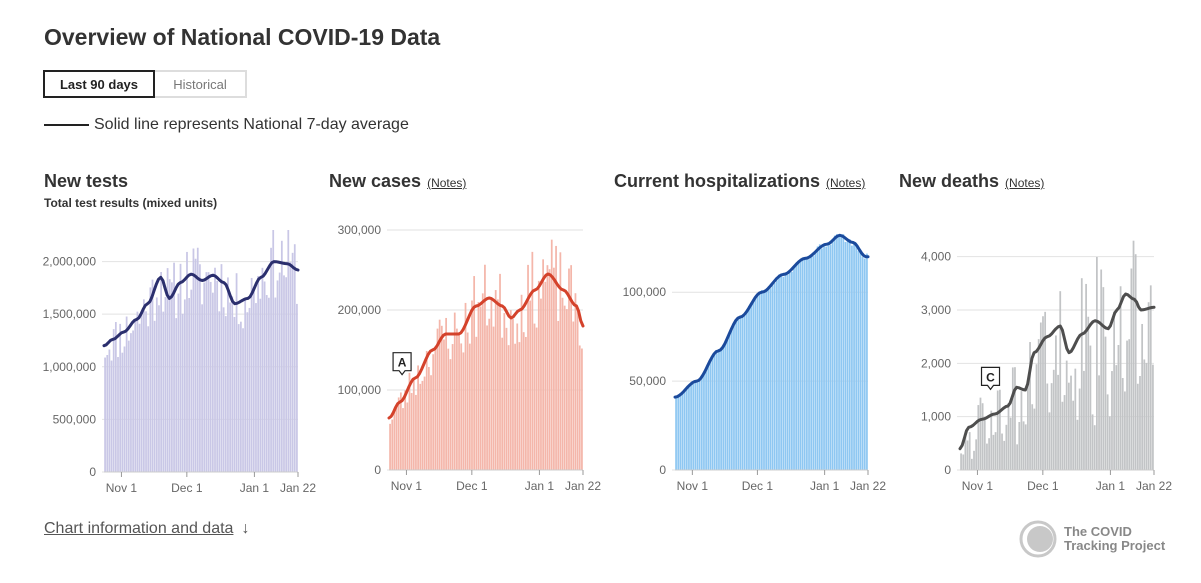 This screenshot has height=583, width=1201. What do you see at coordinates (936, 363) in the screenshot?
I see `y-tick-label: 2,000` at bounding box center [936, 363].